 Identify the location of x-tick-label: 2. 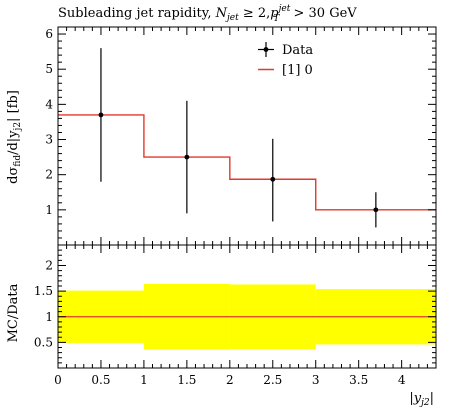
(230, 380).